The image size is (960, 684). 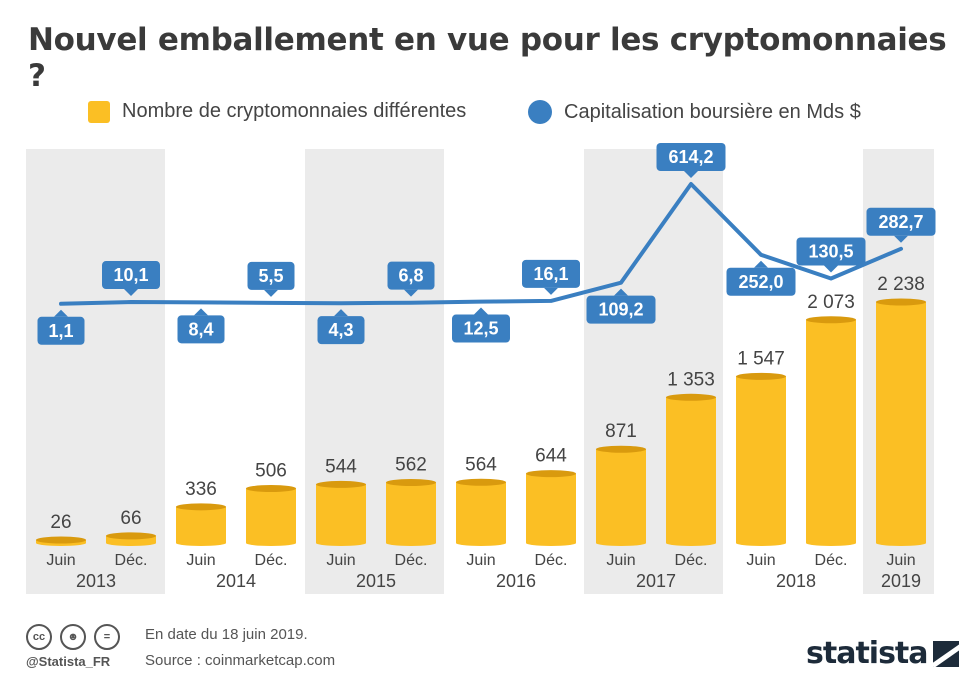 I want to click on x-year-label-4: 2017, so click(x=656, y=581).